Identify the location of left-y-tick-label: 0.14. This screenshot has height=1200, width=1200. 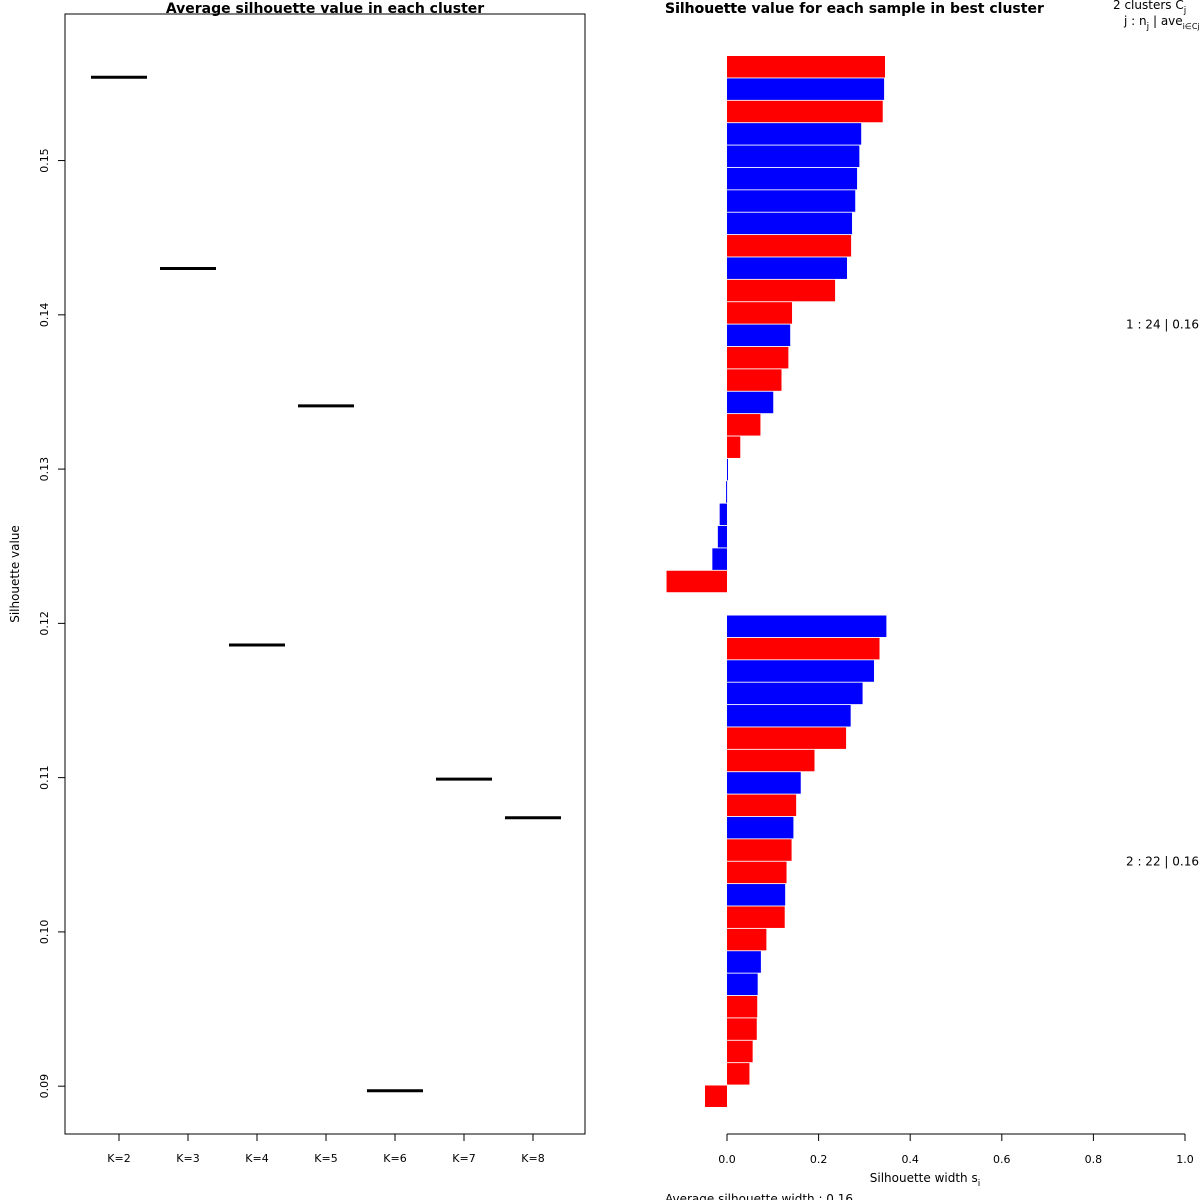
(44, 315).